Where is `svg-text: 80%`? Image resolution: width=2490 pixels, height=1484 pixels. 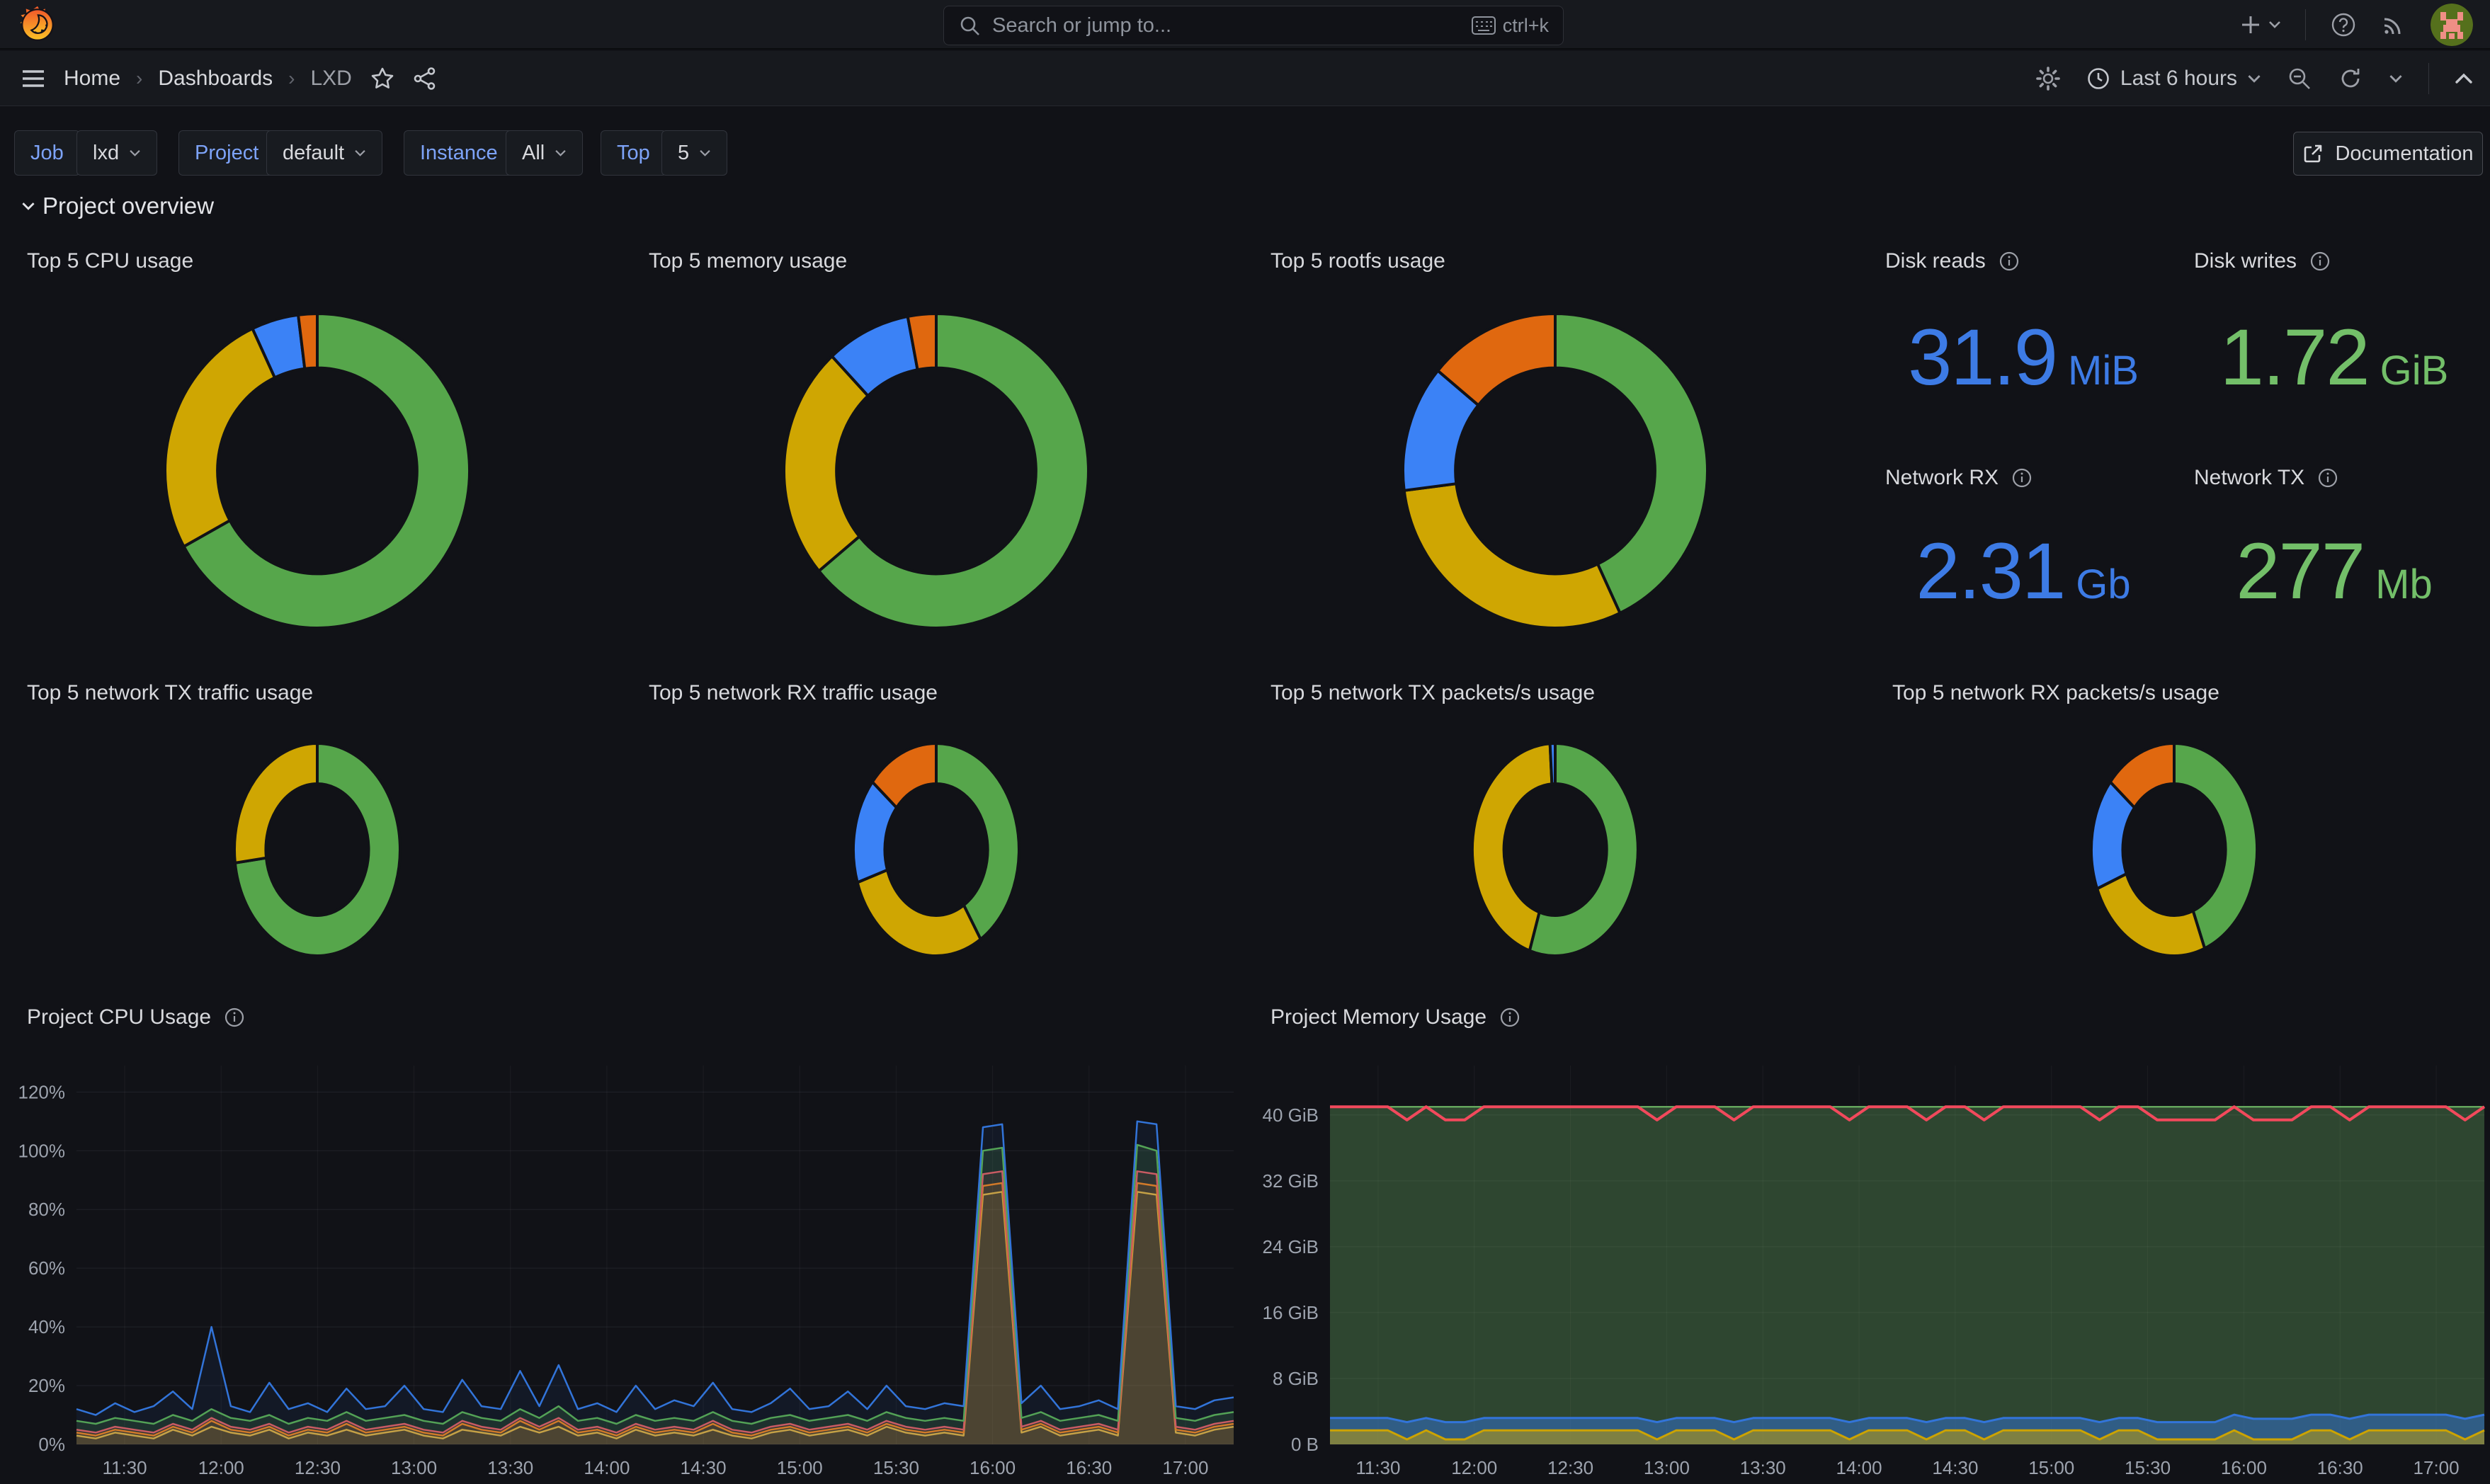
svg-text: 80% is located at coordinates (47, 1209).